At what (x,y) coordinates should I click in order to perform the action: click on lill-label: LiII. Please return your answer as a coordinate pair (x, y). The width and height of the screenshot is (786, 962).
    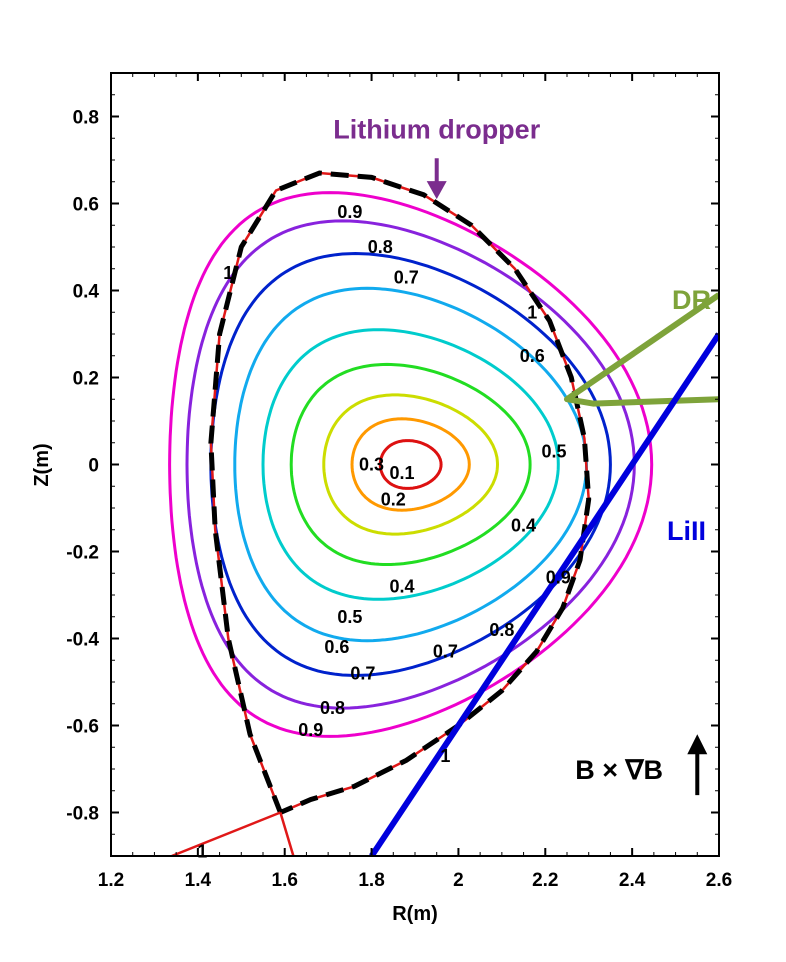
    Looking at the image, I should click on (686, 531).